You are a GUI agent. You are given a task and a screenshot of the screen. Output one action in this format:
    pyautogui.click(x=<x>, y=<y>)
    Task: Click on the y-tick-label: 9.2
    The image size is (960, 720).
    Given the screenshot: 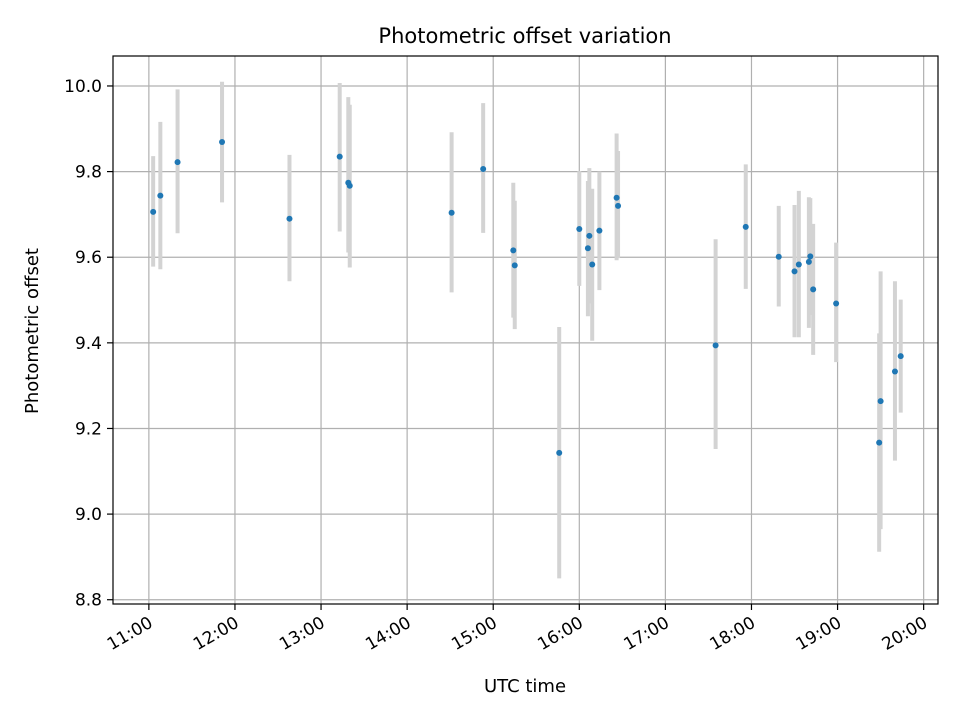 What is the action you would take?
    pyautogui.click(x=88, y=429)
    